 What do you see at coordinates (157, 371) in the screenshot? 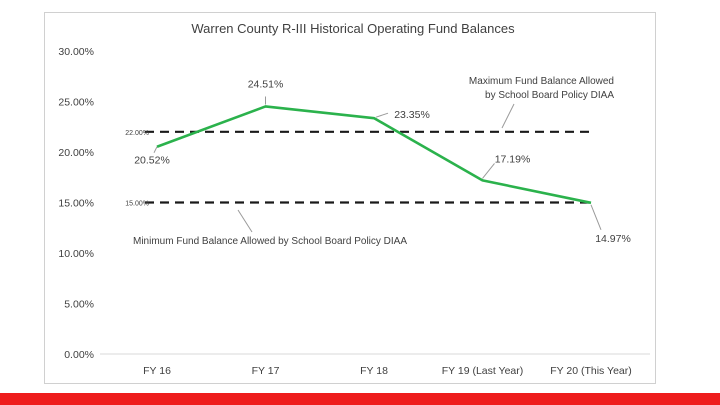
I see `x-tick-label: FY 16` at bounding box center [157, 371].